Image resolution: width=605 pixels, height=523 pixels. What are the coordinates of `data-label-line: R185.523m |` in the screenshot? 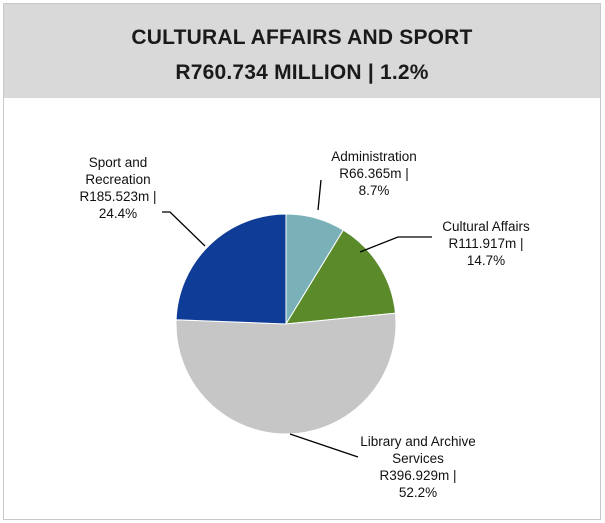 It's located at (117, 196).